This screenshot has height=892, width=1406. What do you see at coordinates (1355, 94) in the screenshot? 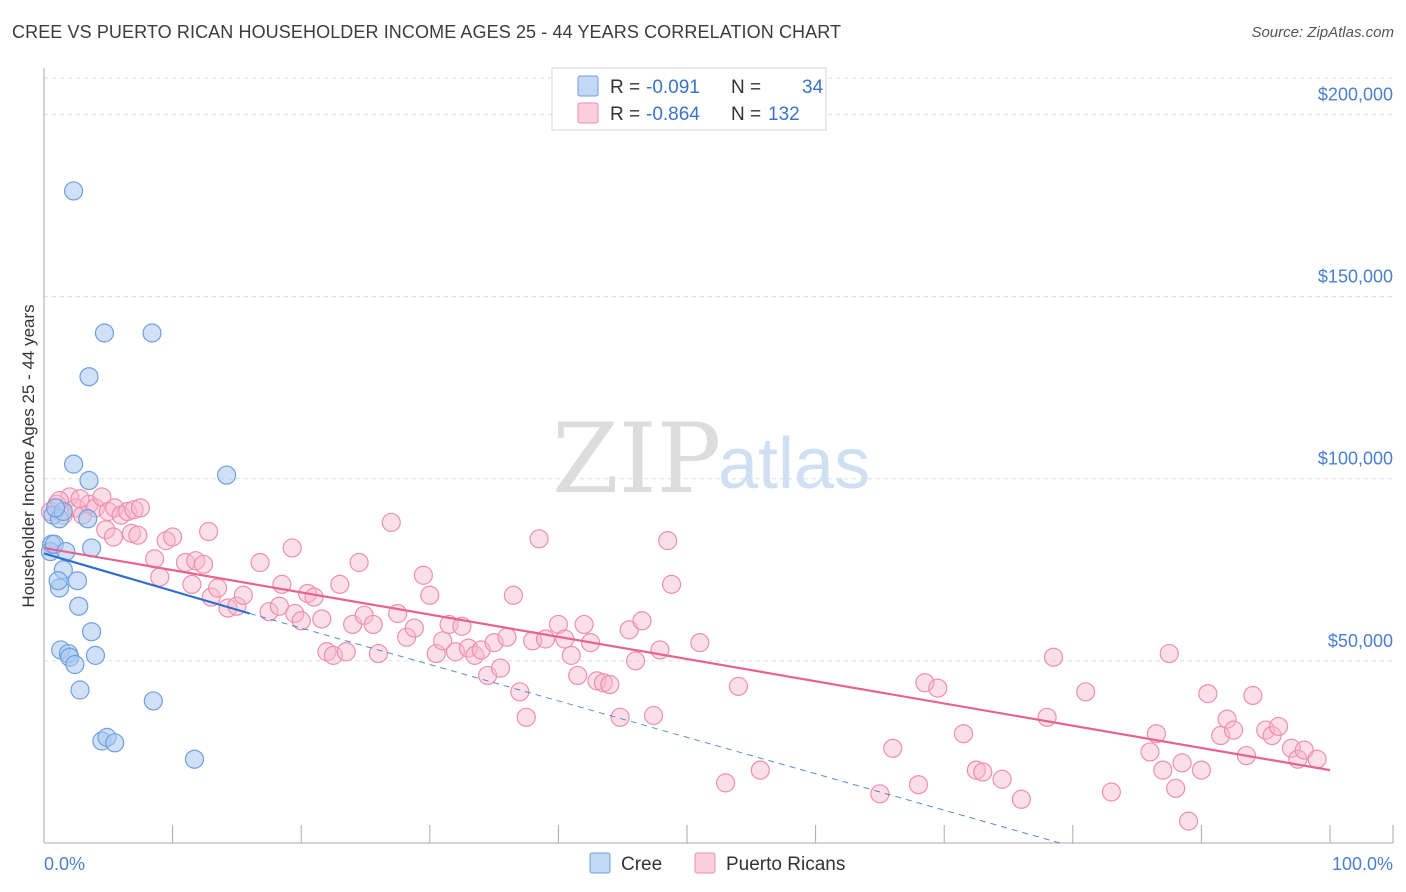
I see `y-tick-label-3: $200,000` at bounding box center [1355, 94].